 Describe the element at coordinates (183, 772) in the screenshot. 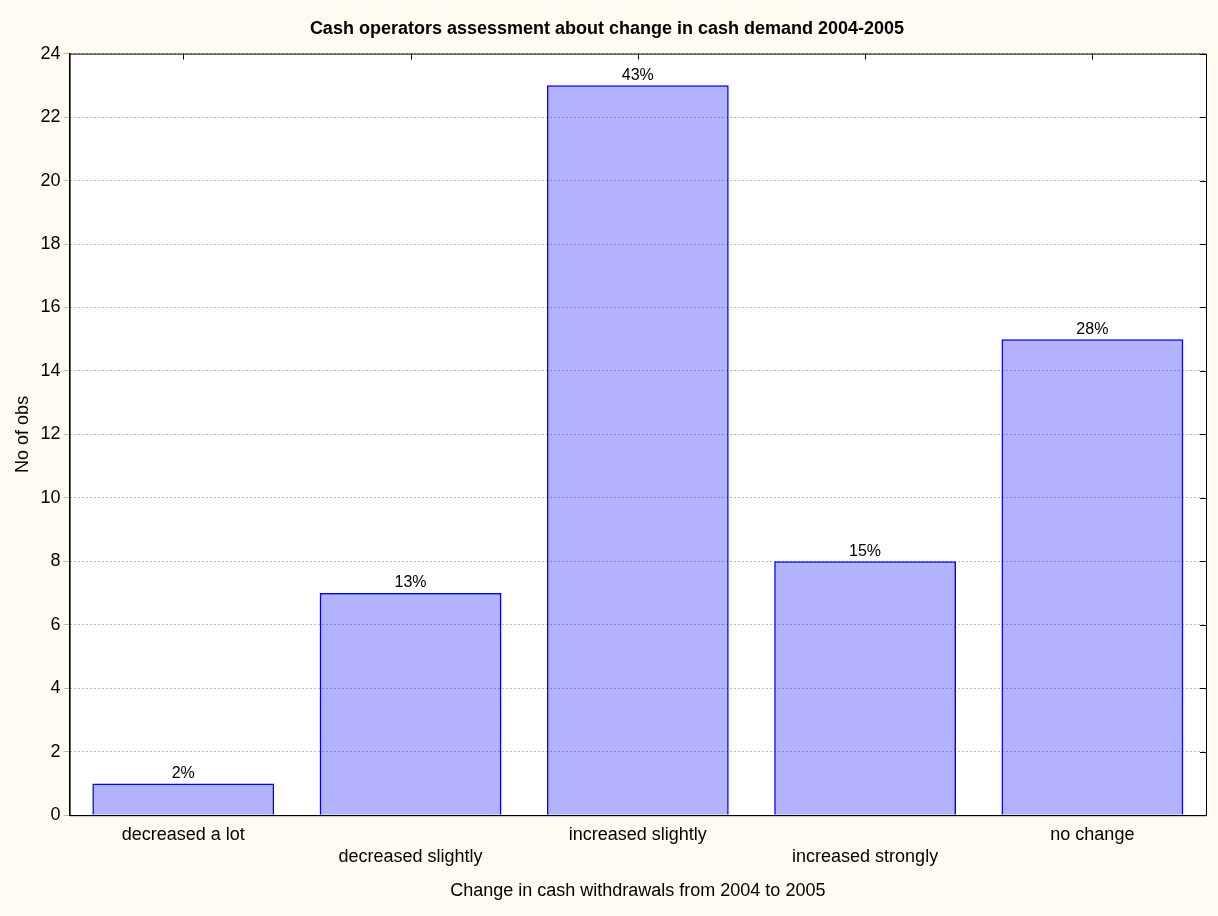

I see `annotation: 2%` at that location.